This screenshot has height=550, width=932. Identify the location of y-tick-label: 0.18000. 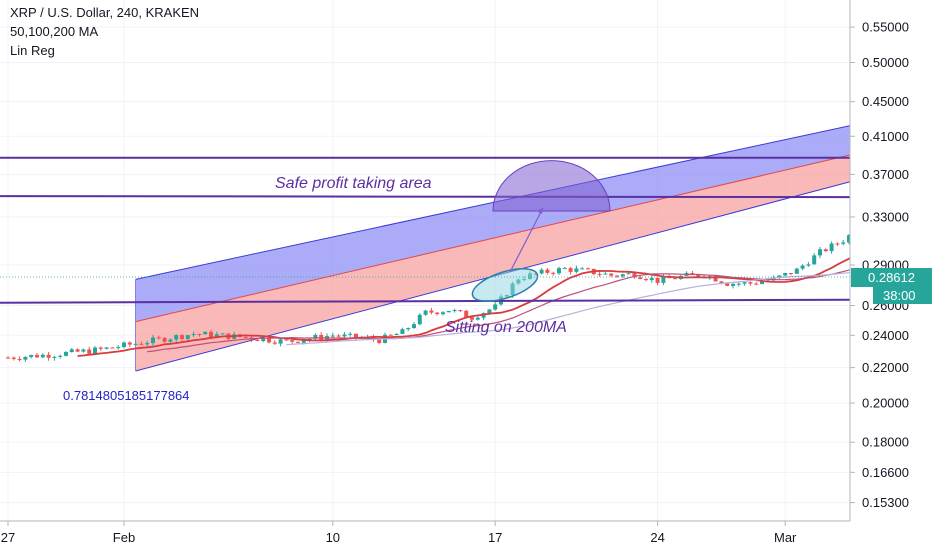
(885, 442).